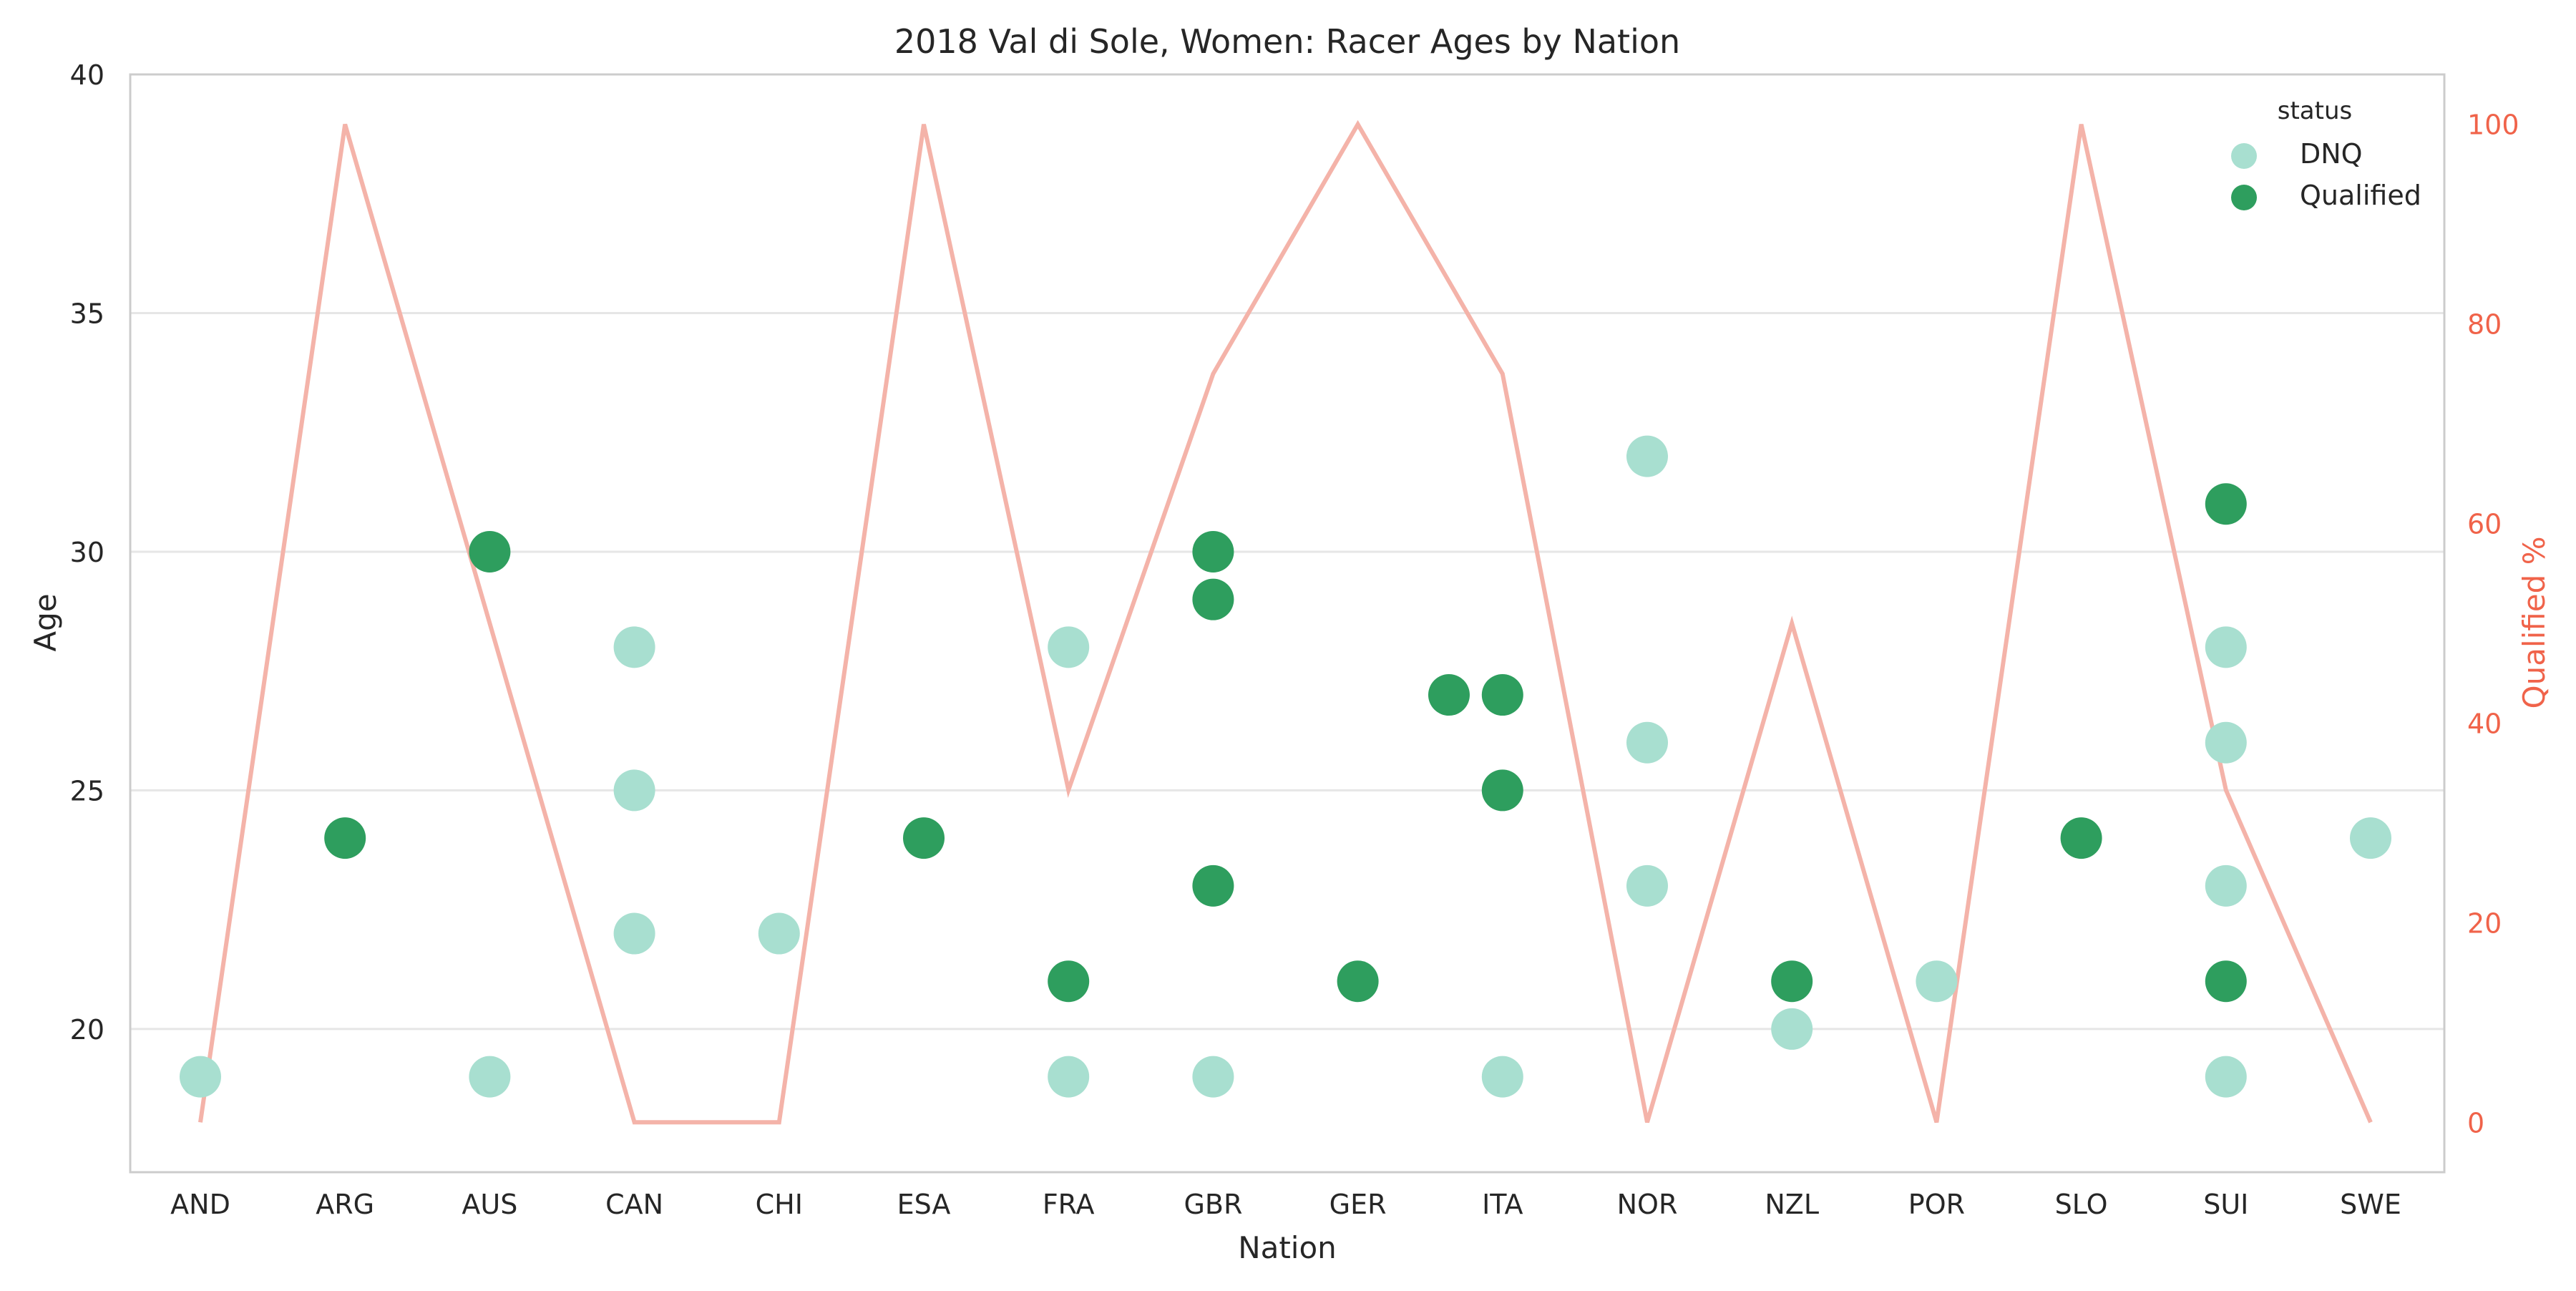 The width and height of the screenshot is (2576, 1291). I want to click on y2-tick-label: 100, so click(2493, 125).